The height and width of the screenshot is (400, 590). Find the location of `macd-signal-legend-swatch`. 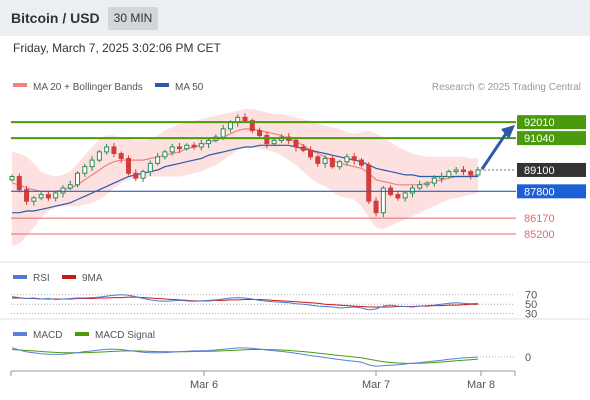

macd-signal-legend-swatch is located at coordinates (82, 334).